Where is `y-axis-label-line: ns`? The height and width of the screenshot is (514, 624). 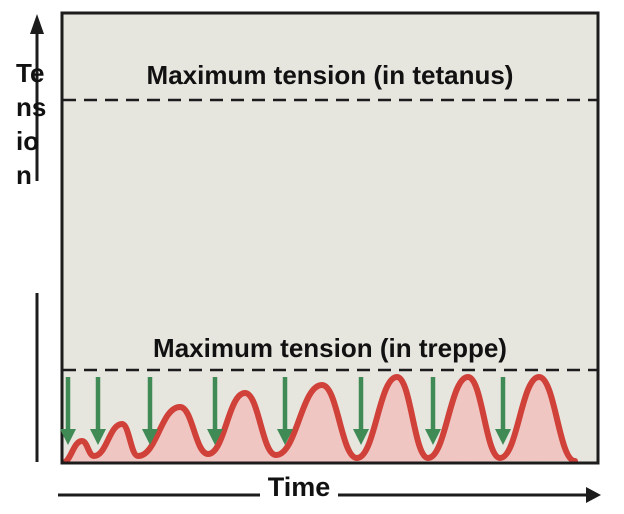 y-axis-label-line: ns is located at coordinates (31, 107).